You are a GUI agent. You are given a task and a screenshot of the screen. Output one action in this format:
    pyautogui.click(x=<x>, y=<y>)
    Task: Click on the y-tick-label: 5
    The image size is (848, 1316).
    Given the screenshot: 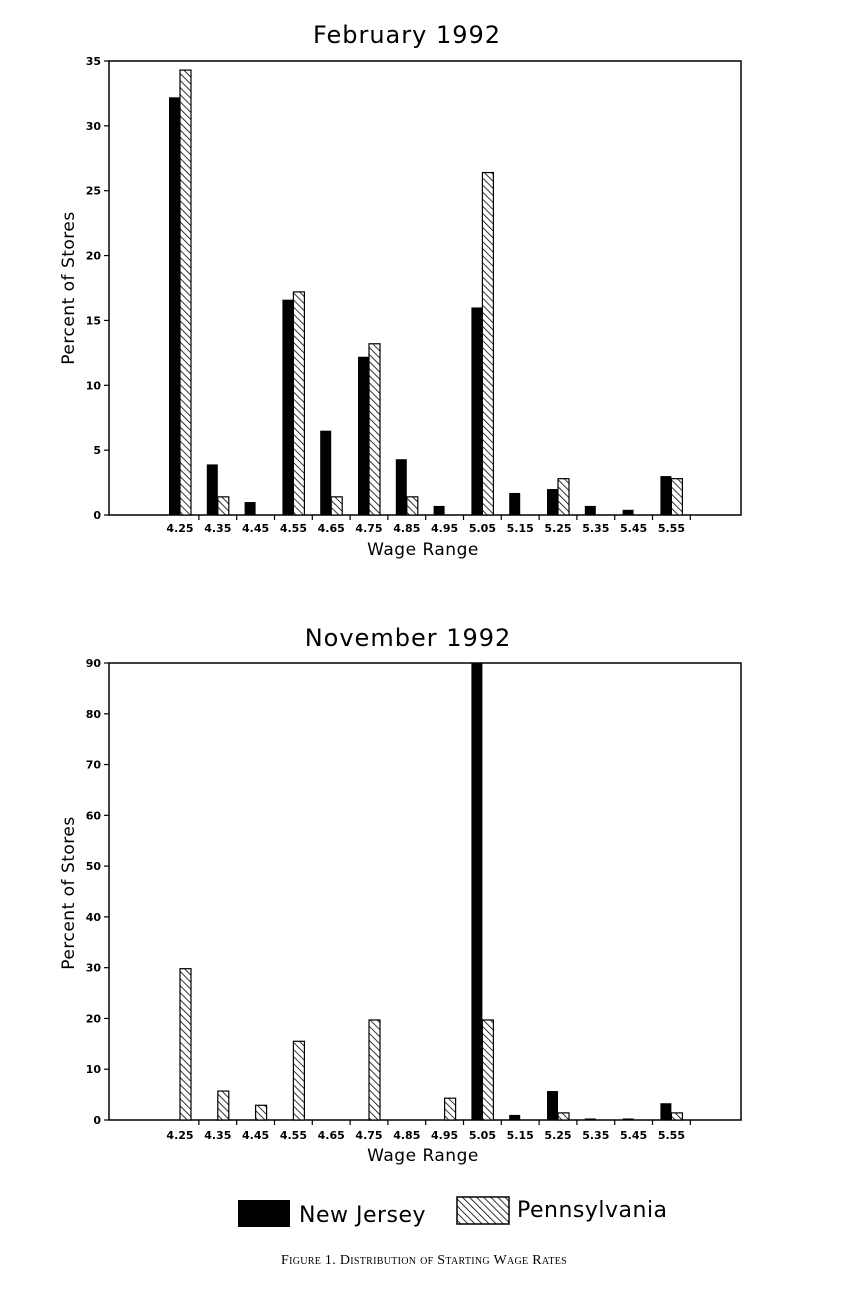 What is the action you would take?
    pyautogui.click(x=97, y=450)
    